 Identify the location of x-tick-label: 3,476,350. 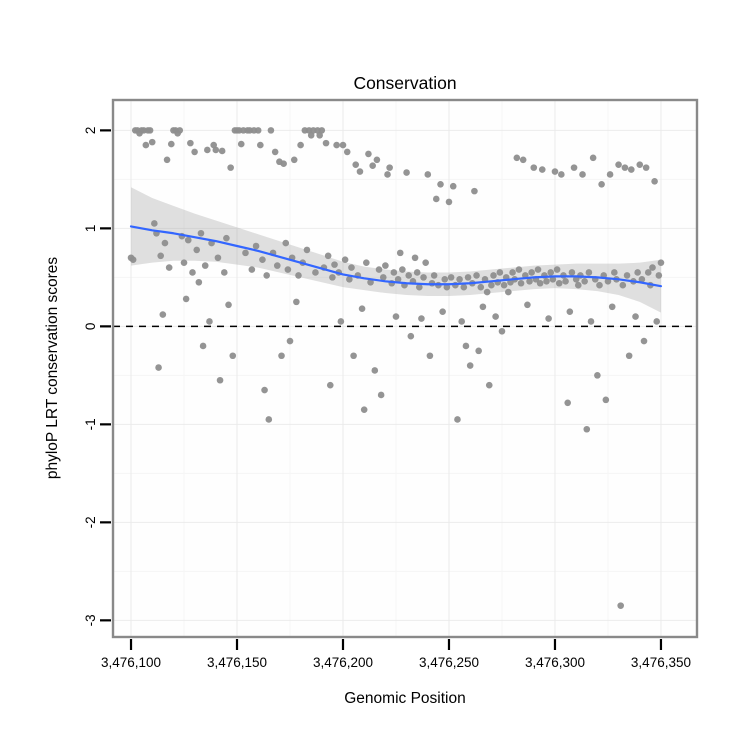
(661, 662).